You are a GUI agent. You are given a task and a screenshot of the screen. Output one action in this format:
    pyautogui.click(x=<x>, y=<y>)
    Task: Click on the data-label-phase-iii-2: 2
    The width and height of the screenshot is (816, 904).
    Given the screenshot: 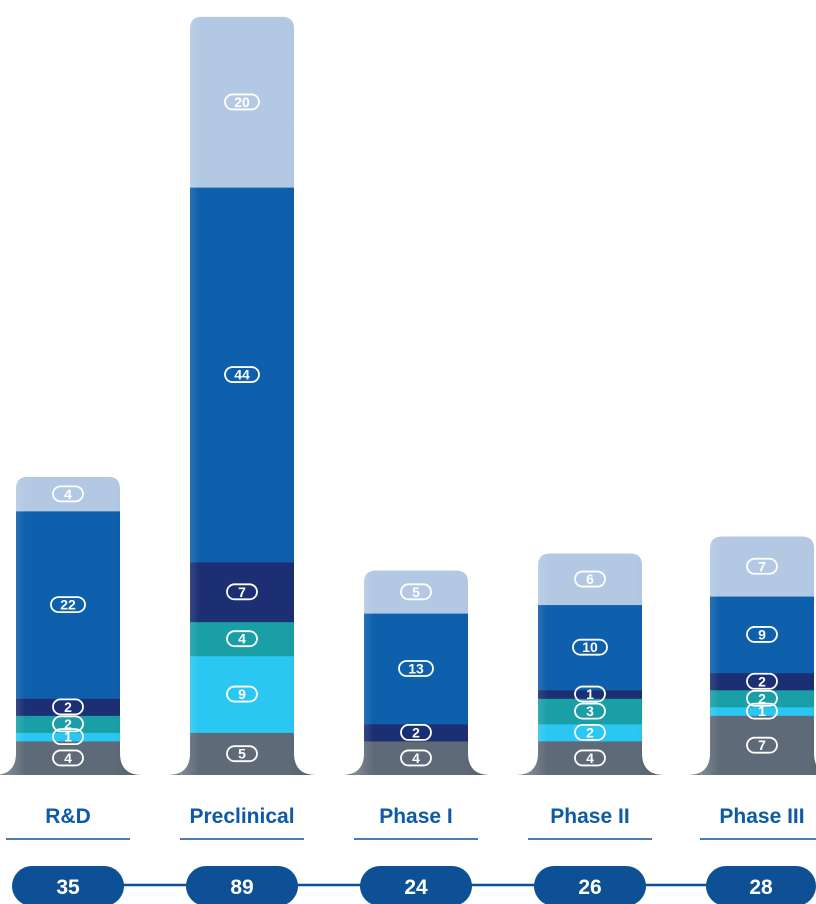 What is the action you would take?
    pyautogui.click(x=762, y=698)
    